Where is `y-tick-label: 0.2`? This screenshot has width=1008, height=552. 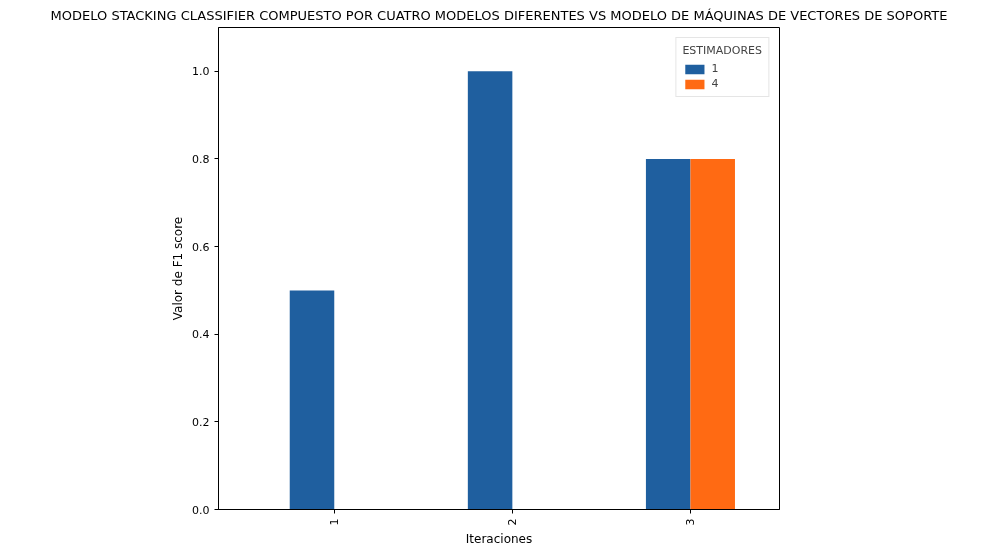
y-tick-label: 0.2 is located at coordinates (201, 422).